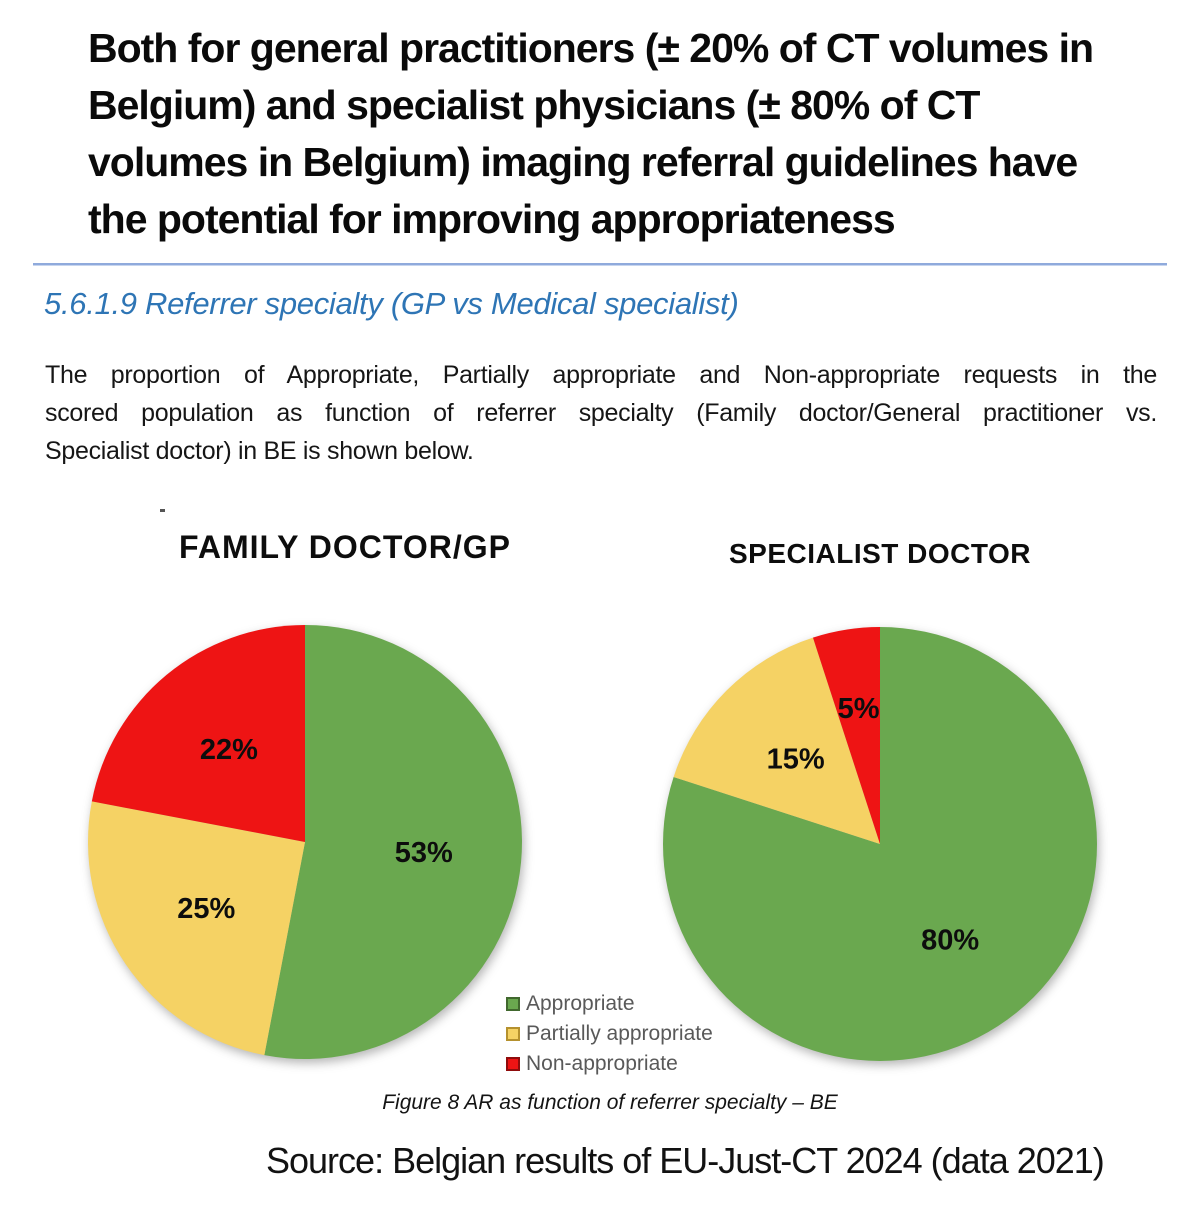 This screenshot has height=1215, width=1200. I want to click on legend-item-appropriate: Appropriate, so click(609, 1004).